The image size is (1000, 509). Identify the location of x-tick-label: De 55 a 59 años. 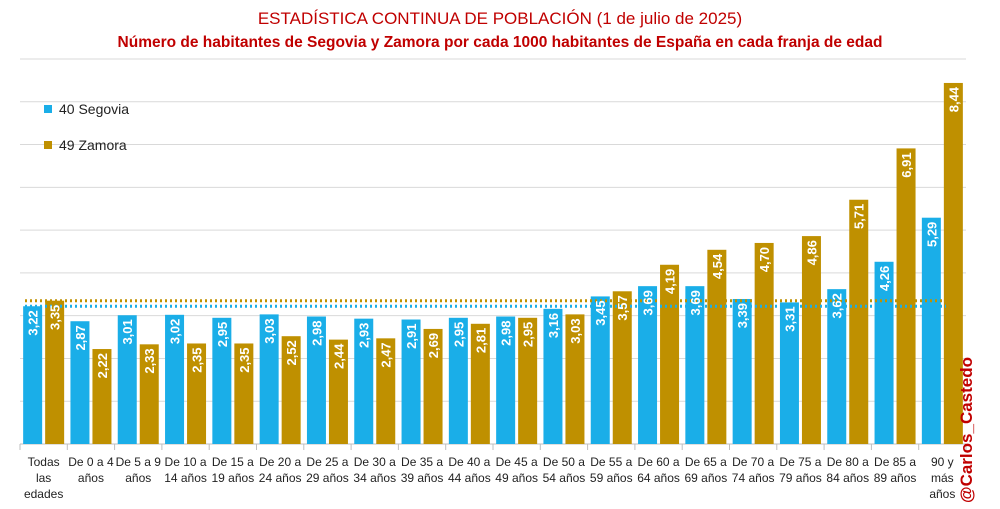
(611, 470).